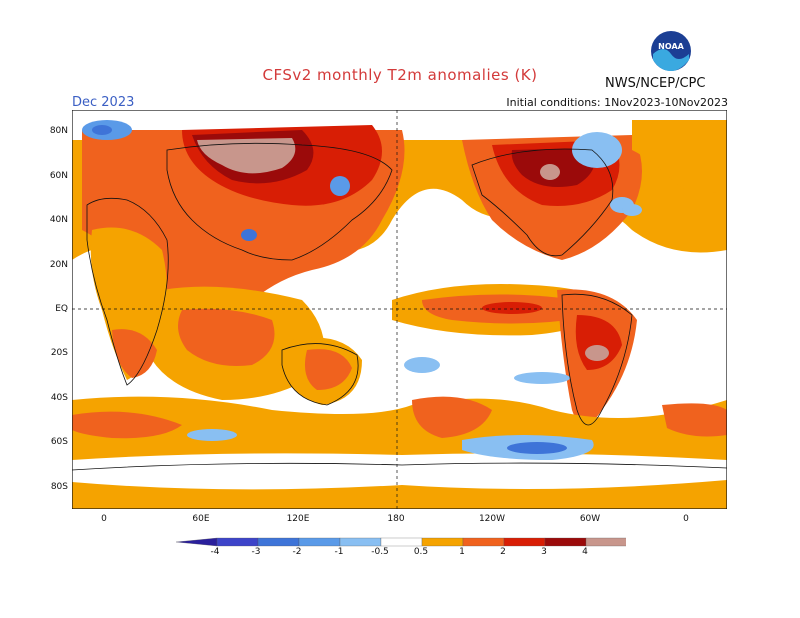  I want to click on legend-label-neg1: -1, so click(339, 552).